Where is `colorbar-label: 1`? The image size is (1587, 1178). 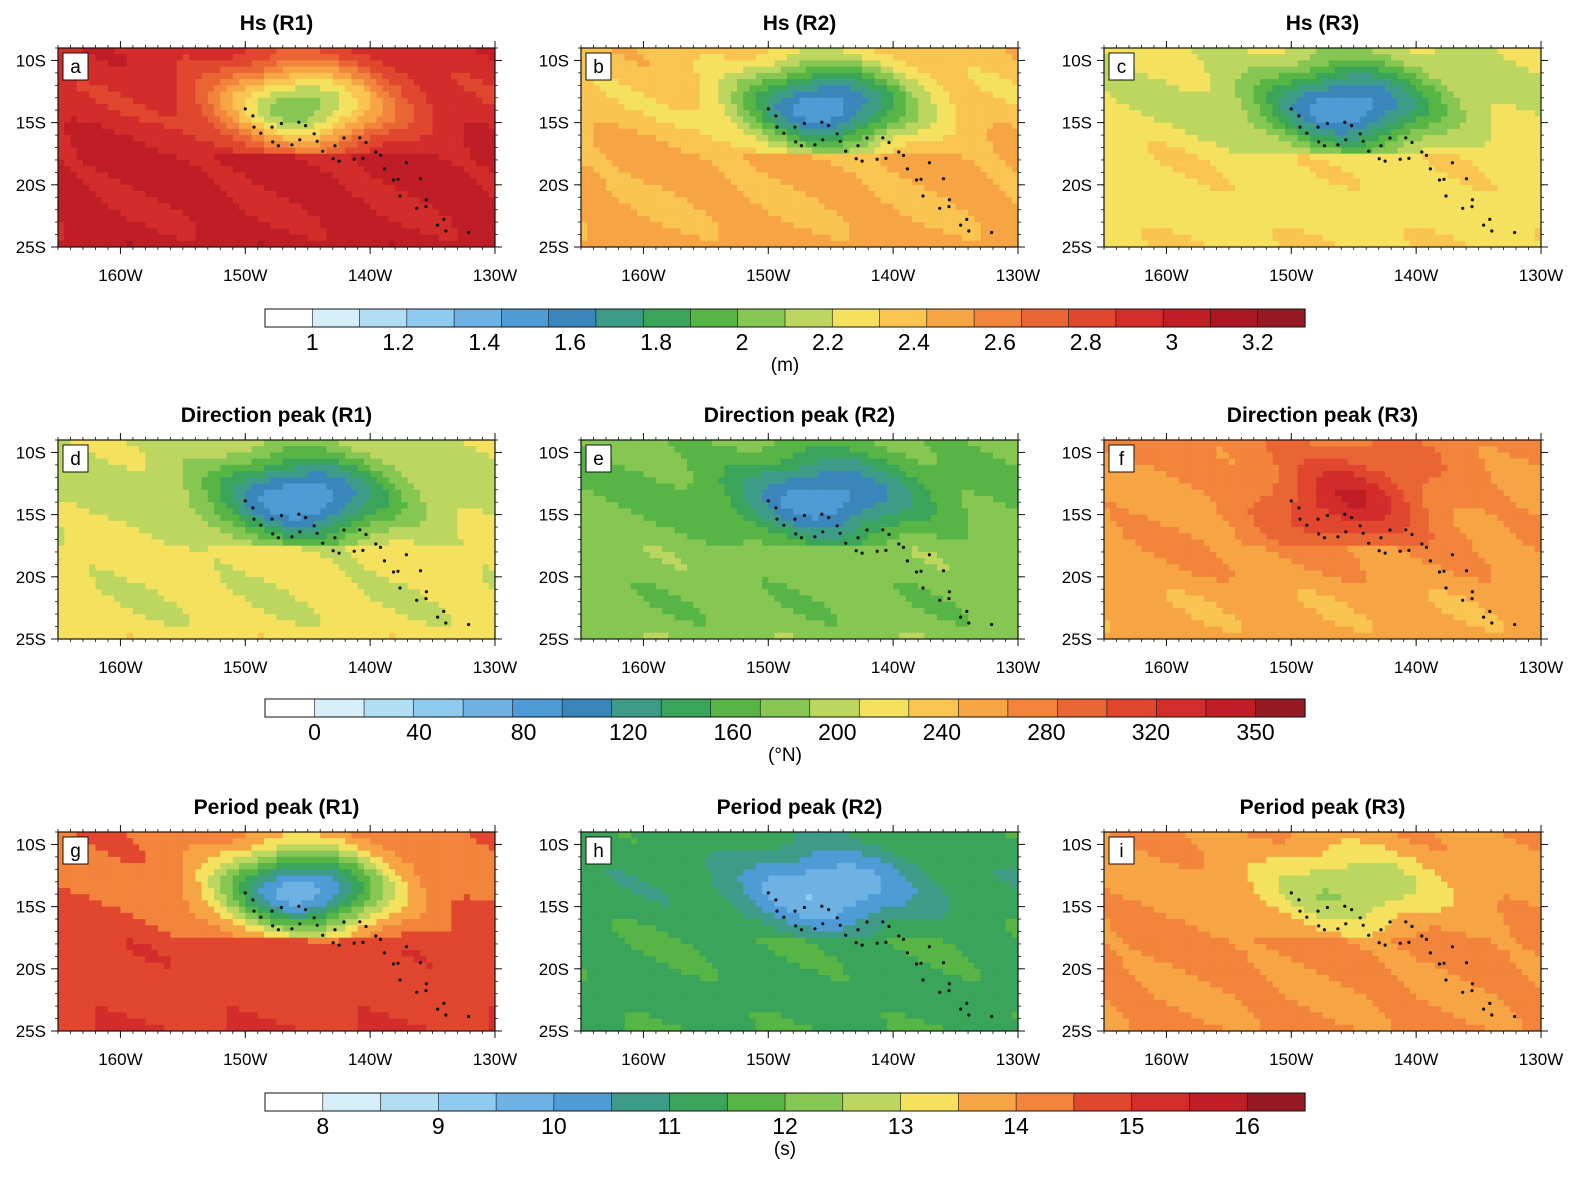
colorbar-label: 1 is located at coordinates (312, 342).